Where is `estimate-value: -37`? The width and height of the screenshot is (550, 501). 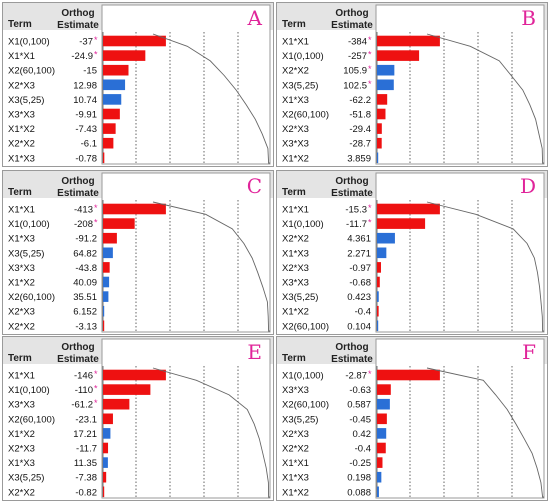
estimate-value: -37 is located at coordinates (86, 42).